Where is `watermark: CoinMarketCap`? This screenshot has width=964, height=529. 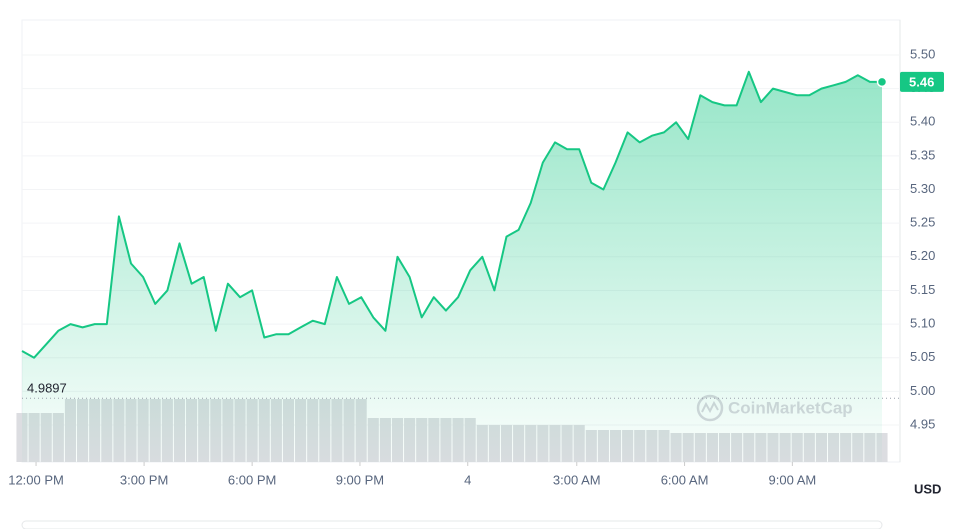
watermark: CoinMarketCap is located at coordinates (774, 408).